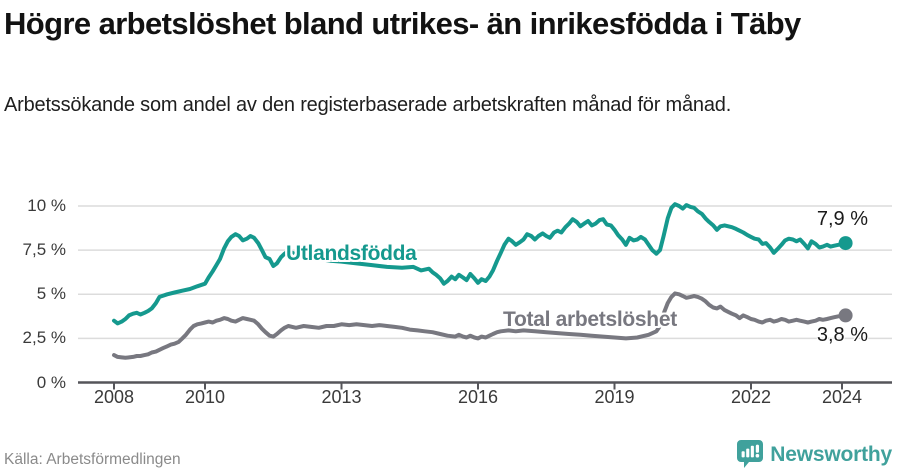  I want to click on x-axis-label: 2016, so click(478, 397).